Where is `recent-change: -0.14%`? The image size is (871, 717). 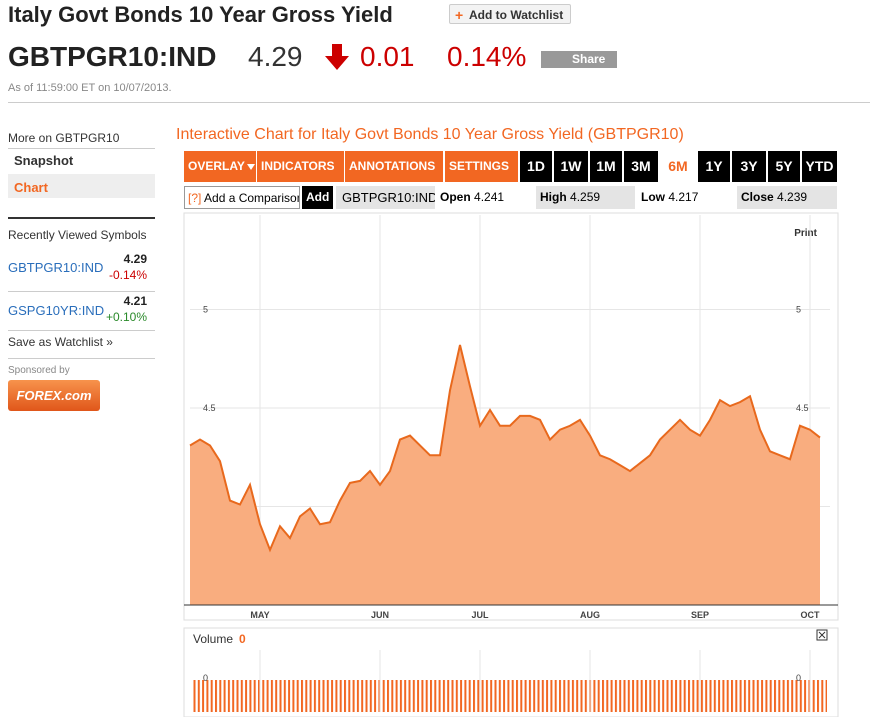 recent-change: -0.14% is located at coordinates (127, 275).